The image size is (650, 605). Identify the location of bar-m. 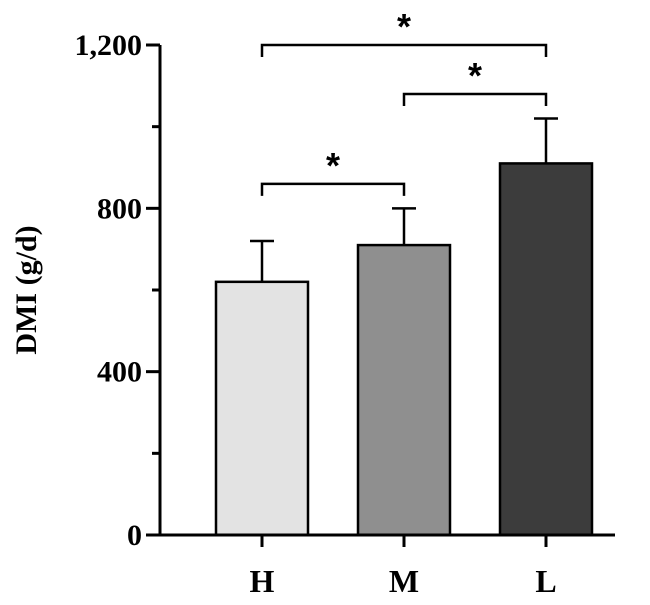
(404, 390).